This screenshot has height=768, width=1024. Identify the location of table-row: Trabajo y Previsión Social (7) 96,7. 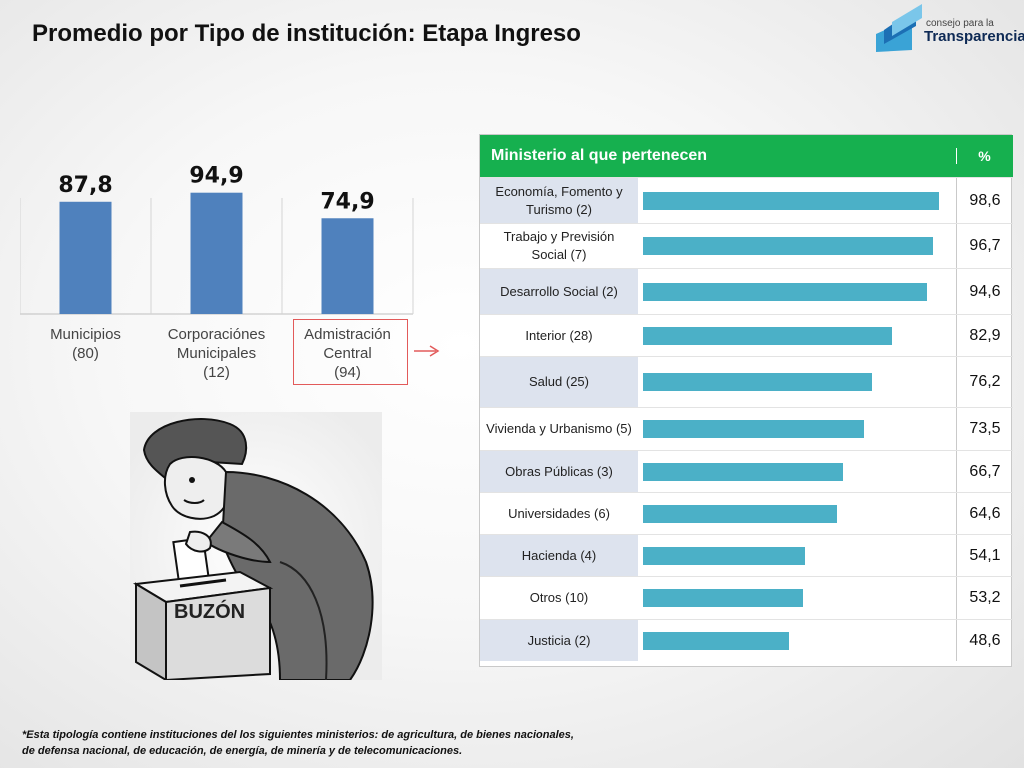
(746, 245).